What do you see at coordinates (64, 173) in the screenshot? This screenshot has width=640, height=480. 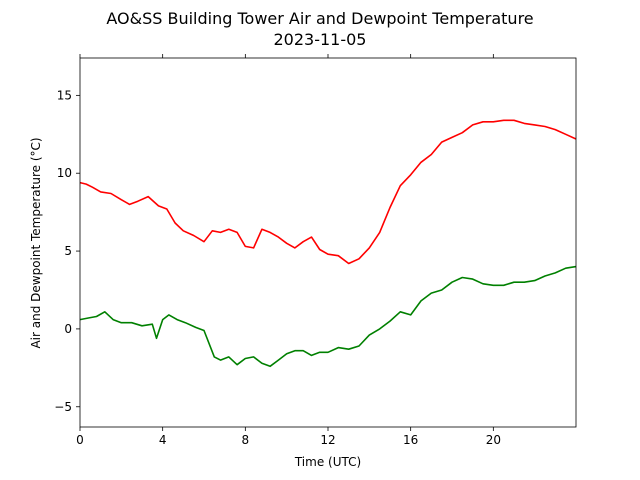 I see `y-tick-label: 10` at bounding box center [64, 173].